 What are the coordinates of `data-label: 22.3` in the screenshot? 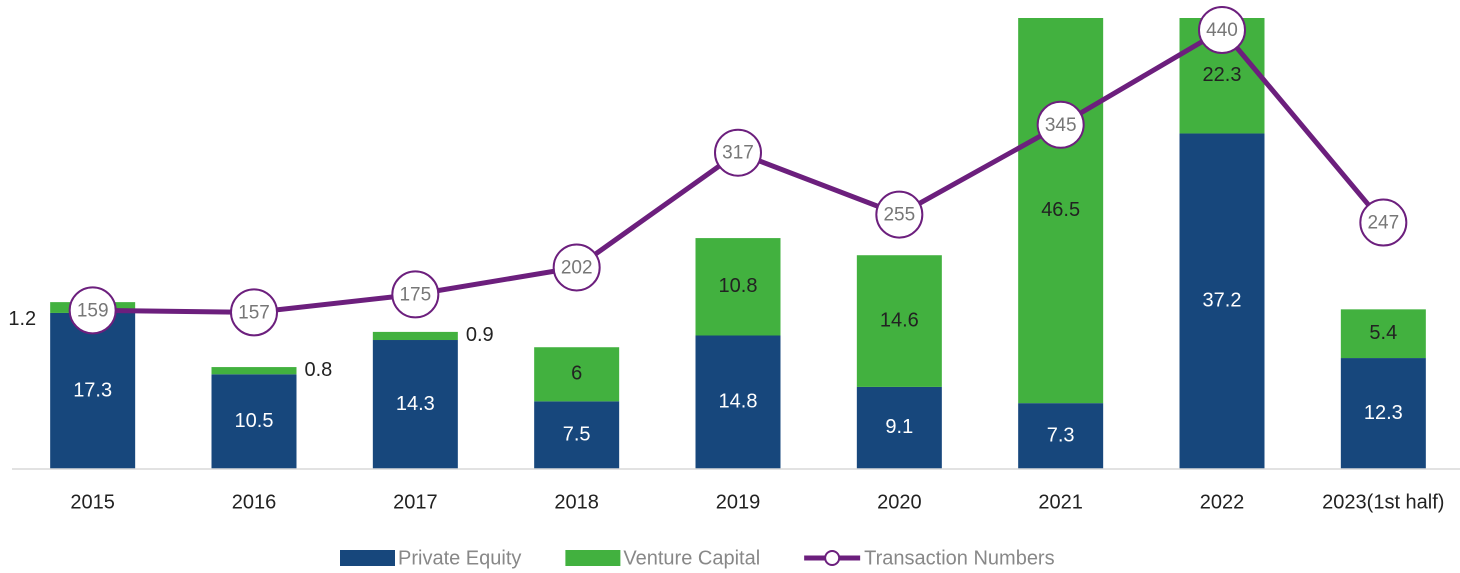 It's located at (1222, 75).